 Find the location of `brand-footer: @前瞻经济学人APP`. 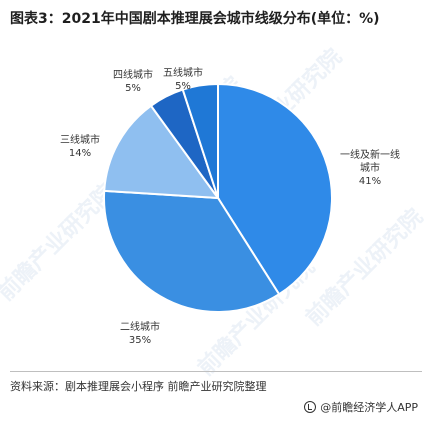

brand-footer: @前瞻经济学人APP is located at coordinates (361, 407).